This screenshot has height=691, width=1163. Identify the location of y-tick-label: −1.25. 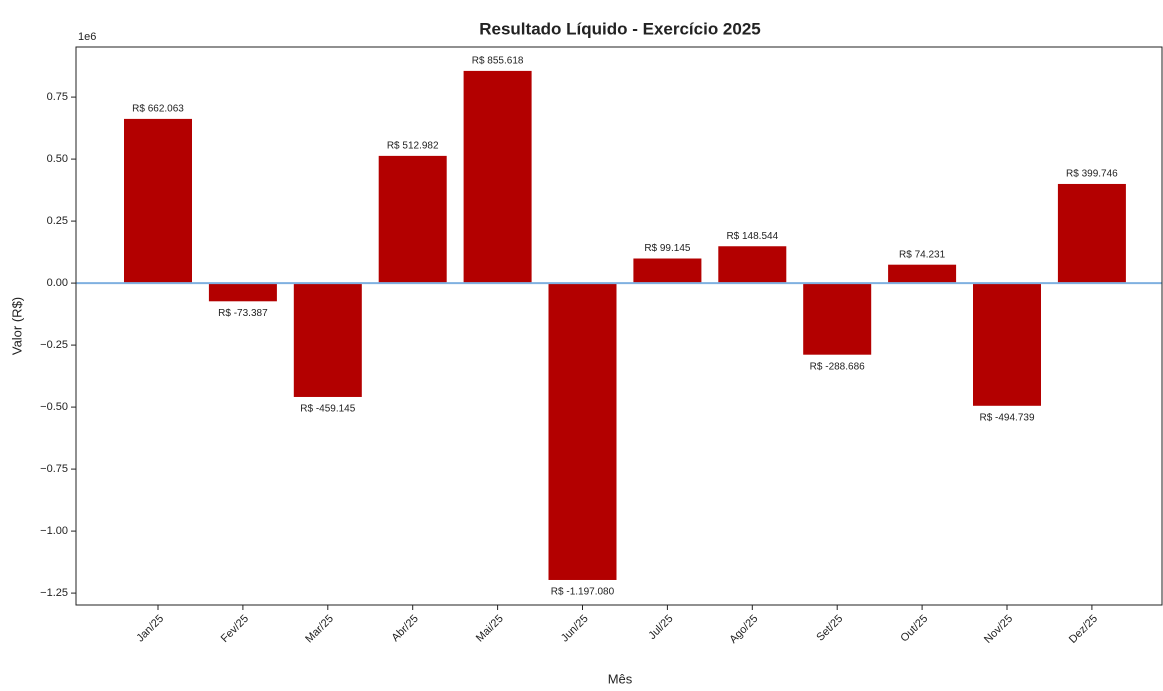
(54, 593).